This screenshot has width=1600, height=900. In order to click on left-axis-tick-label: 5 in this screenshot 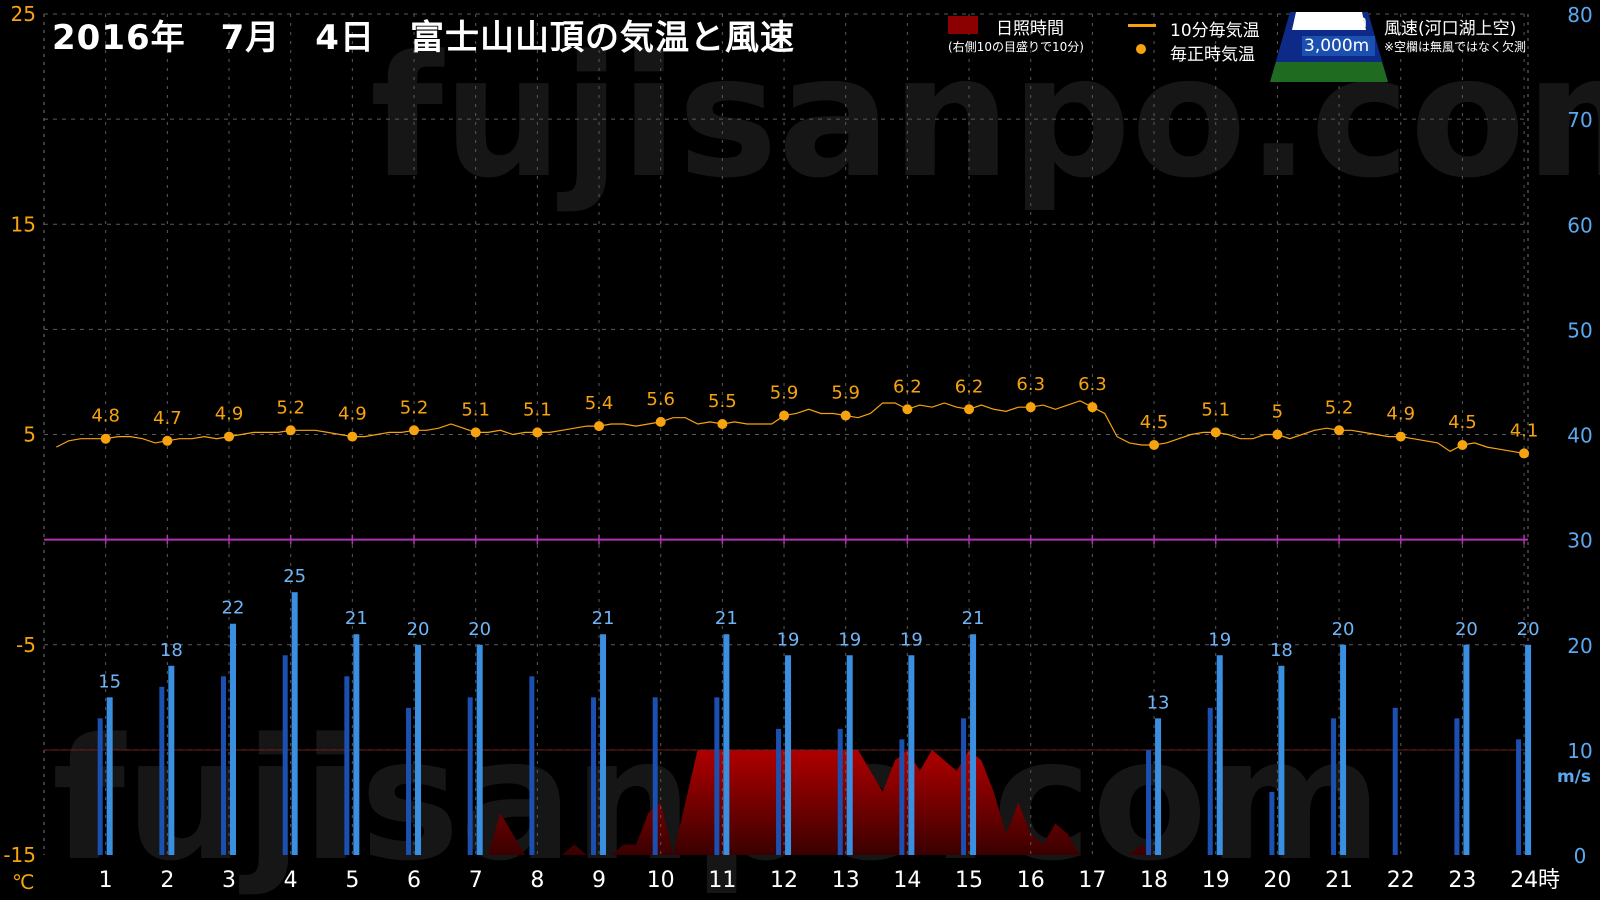, I will do `click(29, 435)`.